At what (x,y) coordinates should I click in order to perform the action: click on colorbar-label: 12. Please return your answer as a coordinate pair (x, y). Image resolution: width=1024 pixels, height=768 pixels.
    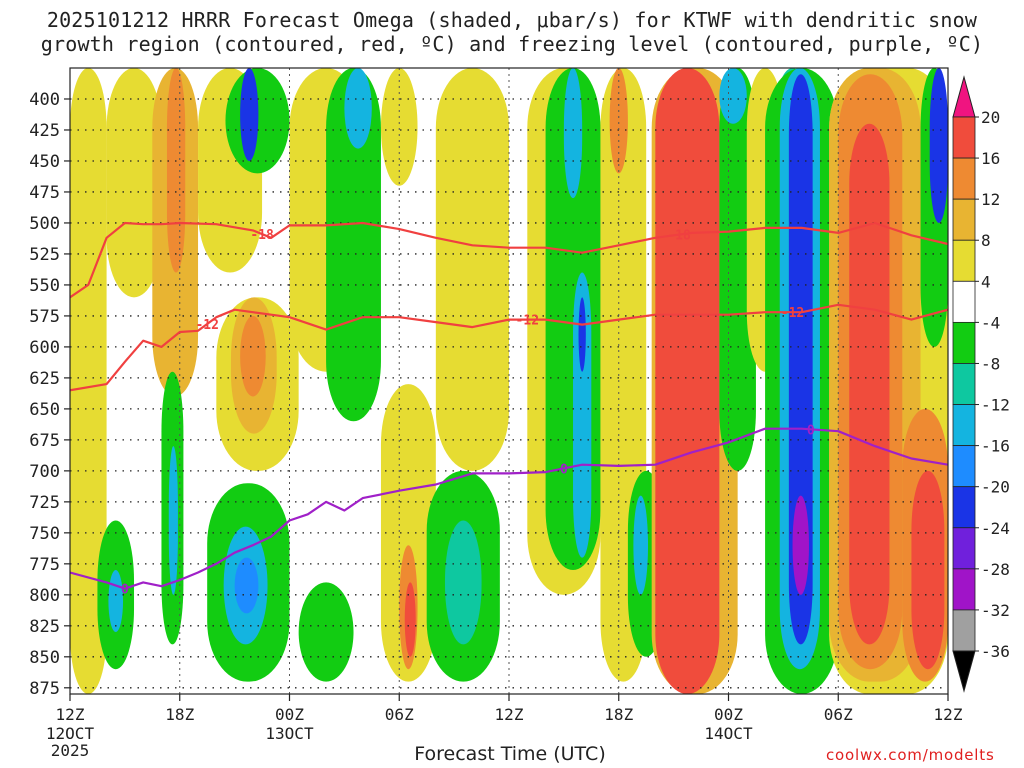
    Looking at the image, I should click on (990, 199).